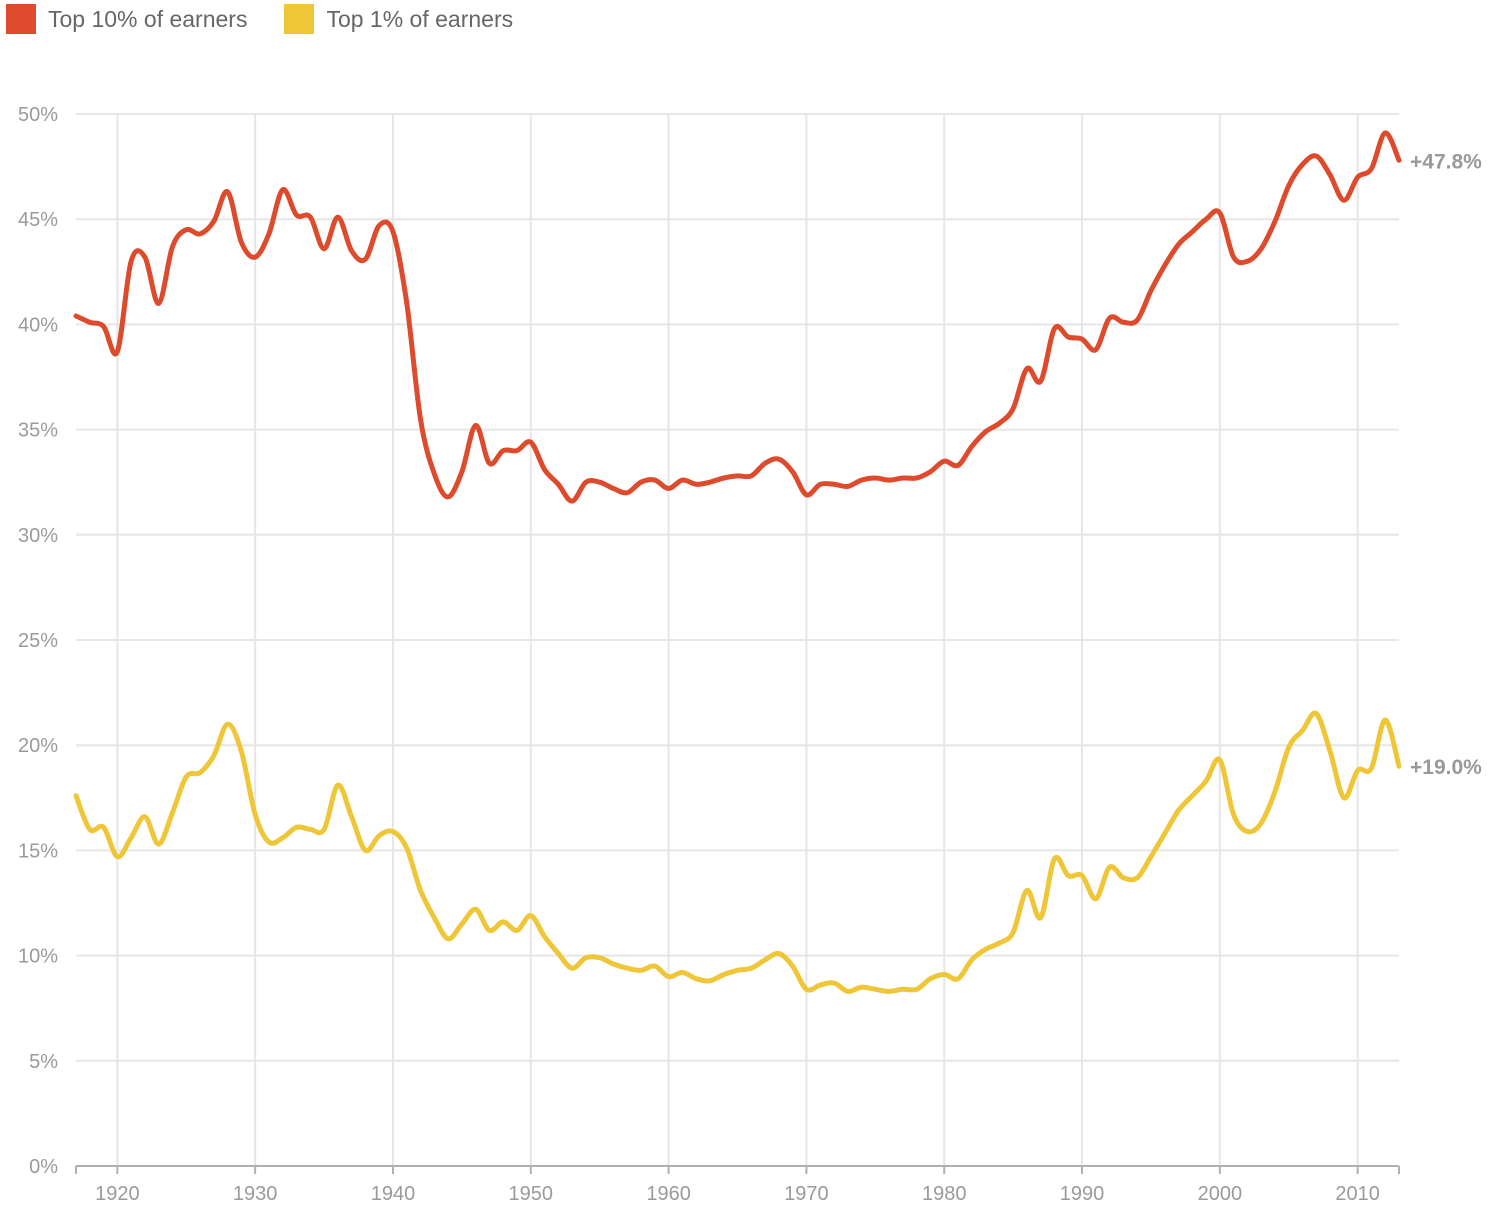 The width and height of the screenshot is (1500, 1218). I want to click on y-tick-label: 15%, so click(38, 851).